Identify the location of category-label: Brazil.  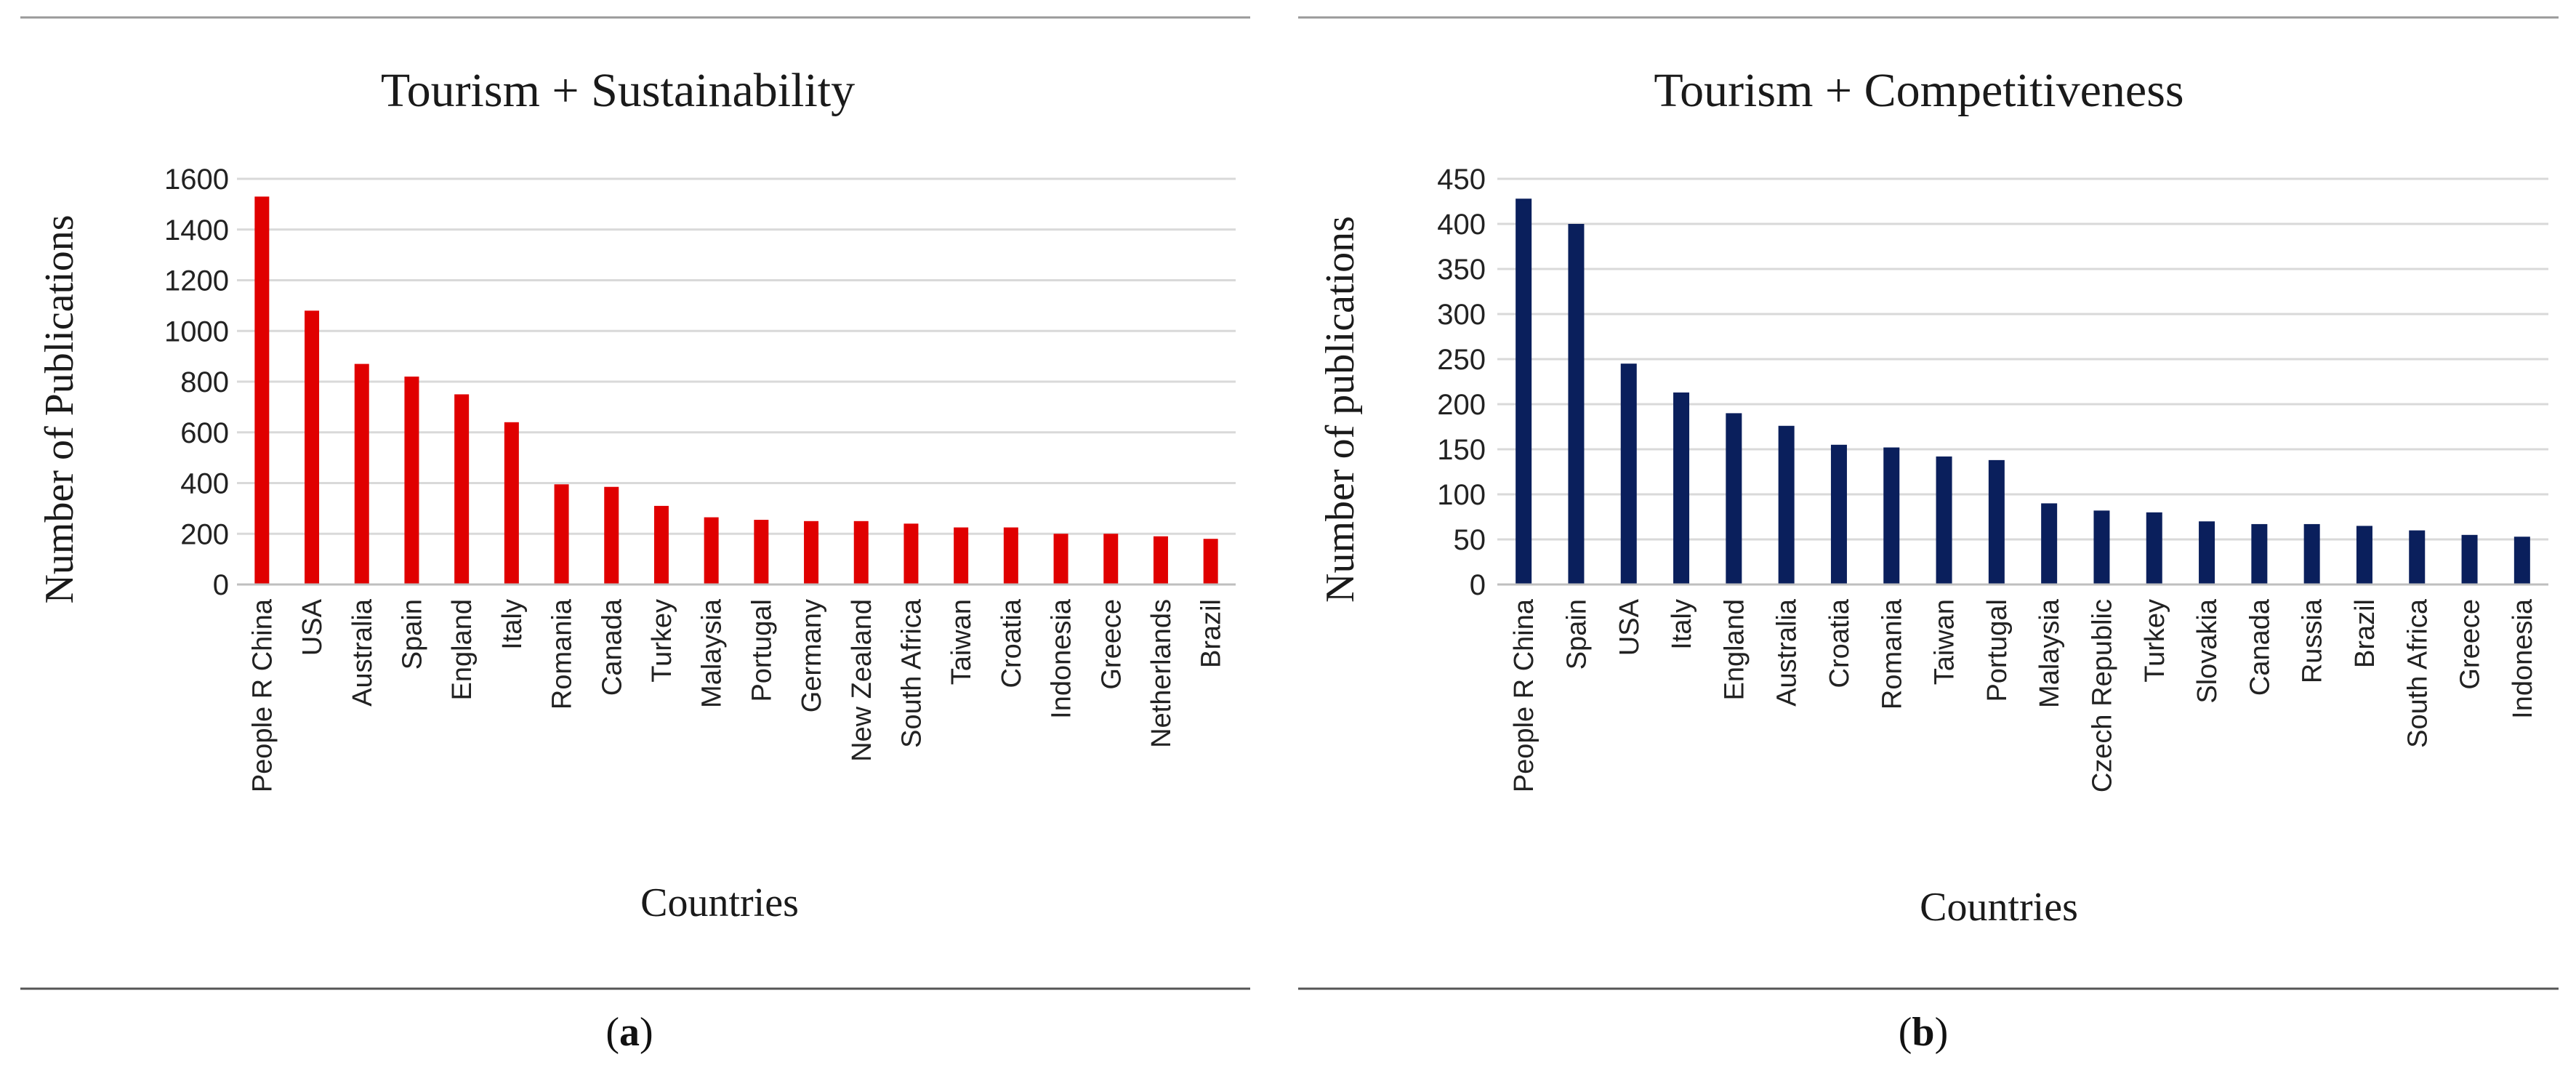
(2365, 634).